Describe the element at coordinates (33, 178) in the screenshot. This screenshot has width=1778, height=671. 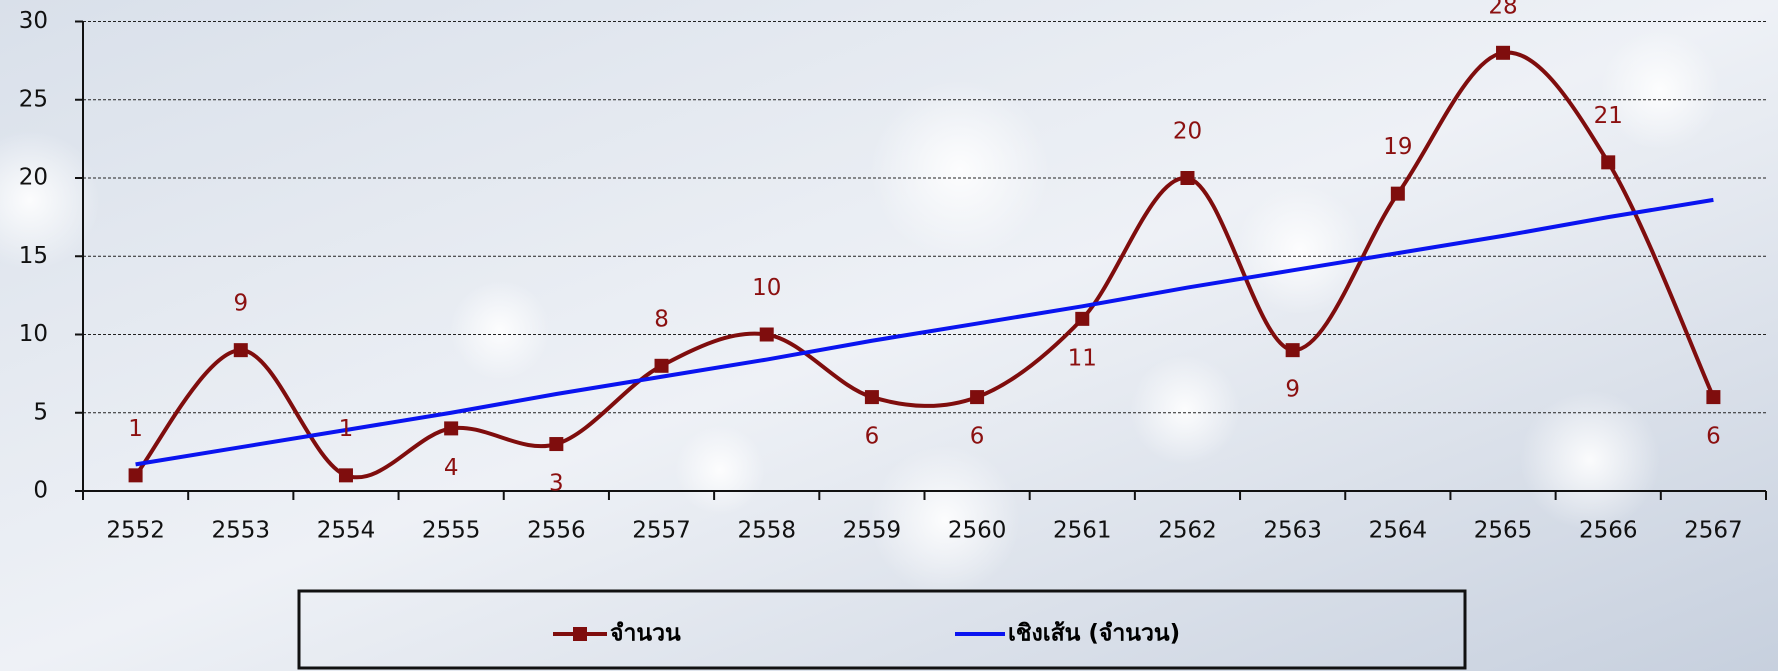
I see `y-tick-label: 20` at that location.